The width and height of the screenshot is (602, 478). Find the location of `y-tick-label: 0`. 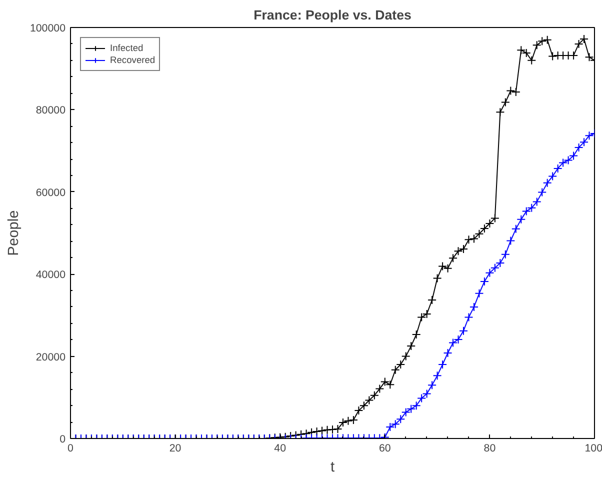

y-tick-label: 0 is located at coordinates (63, 440).